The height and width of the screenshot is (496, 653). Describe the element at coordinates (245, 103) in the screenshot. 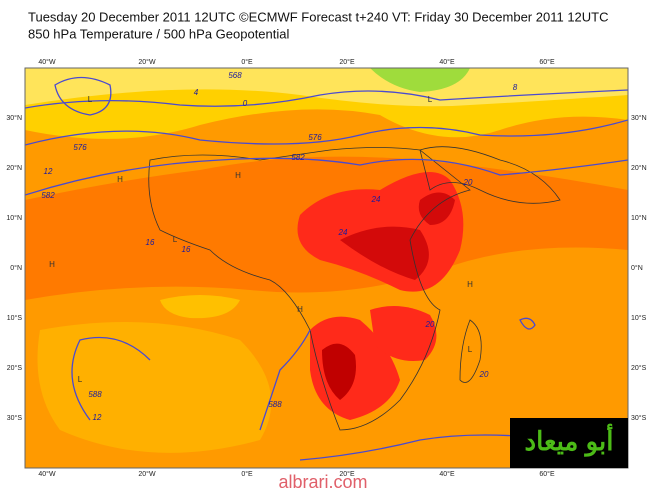

I see `contour-label: 0` at that location.